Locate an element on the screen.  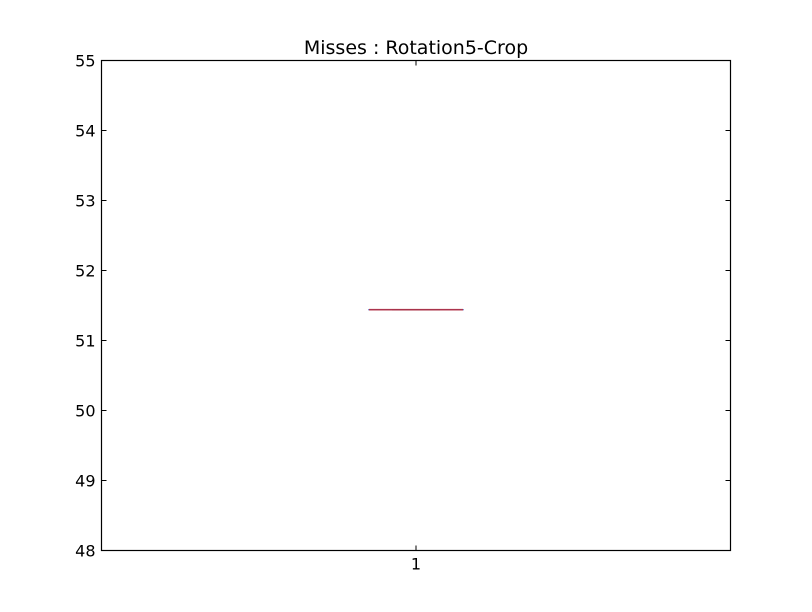
x-tick-label: 1 is located at coordinates (416, 564).